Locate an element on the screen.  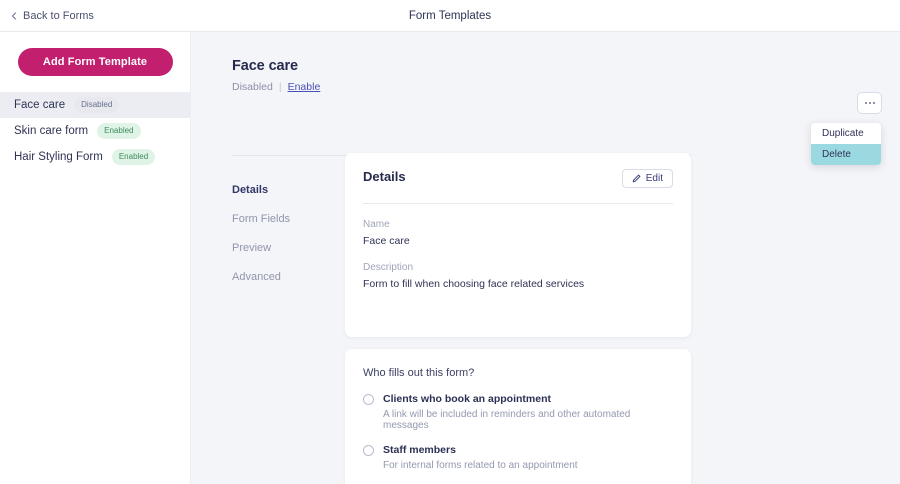
template-header: Face care Disabled | Enable is located at coordinates (462, 75).